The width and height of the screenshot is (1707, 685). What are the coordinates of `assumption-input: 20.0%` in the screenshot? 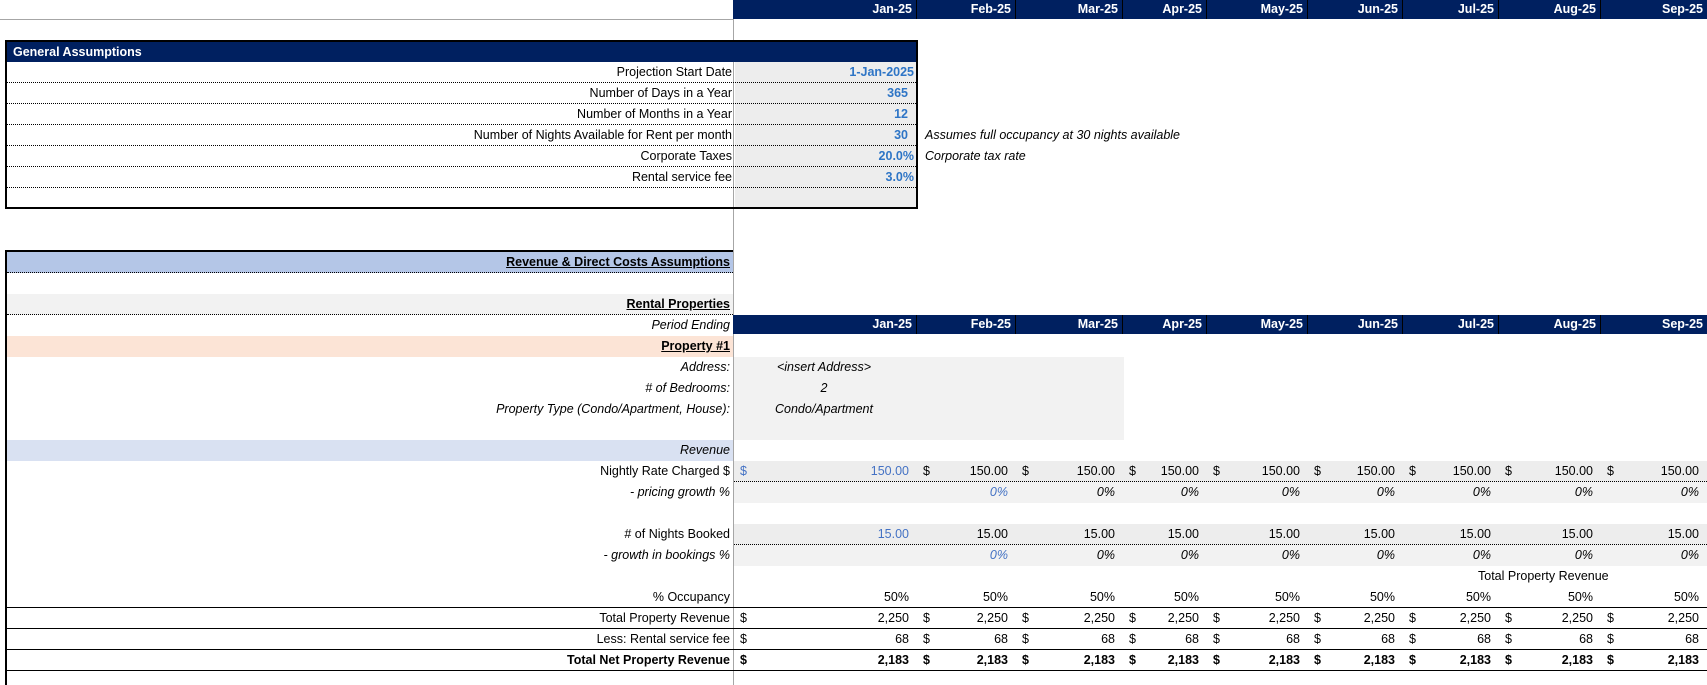 It's located at (825, 156).